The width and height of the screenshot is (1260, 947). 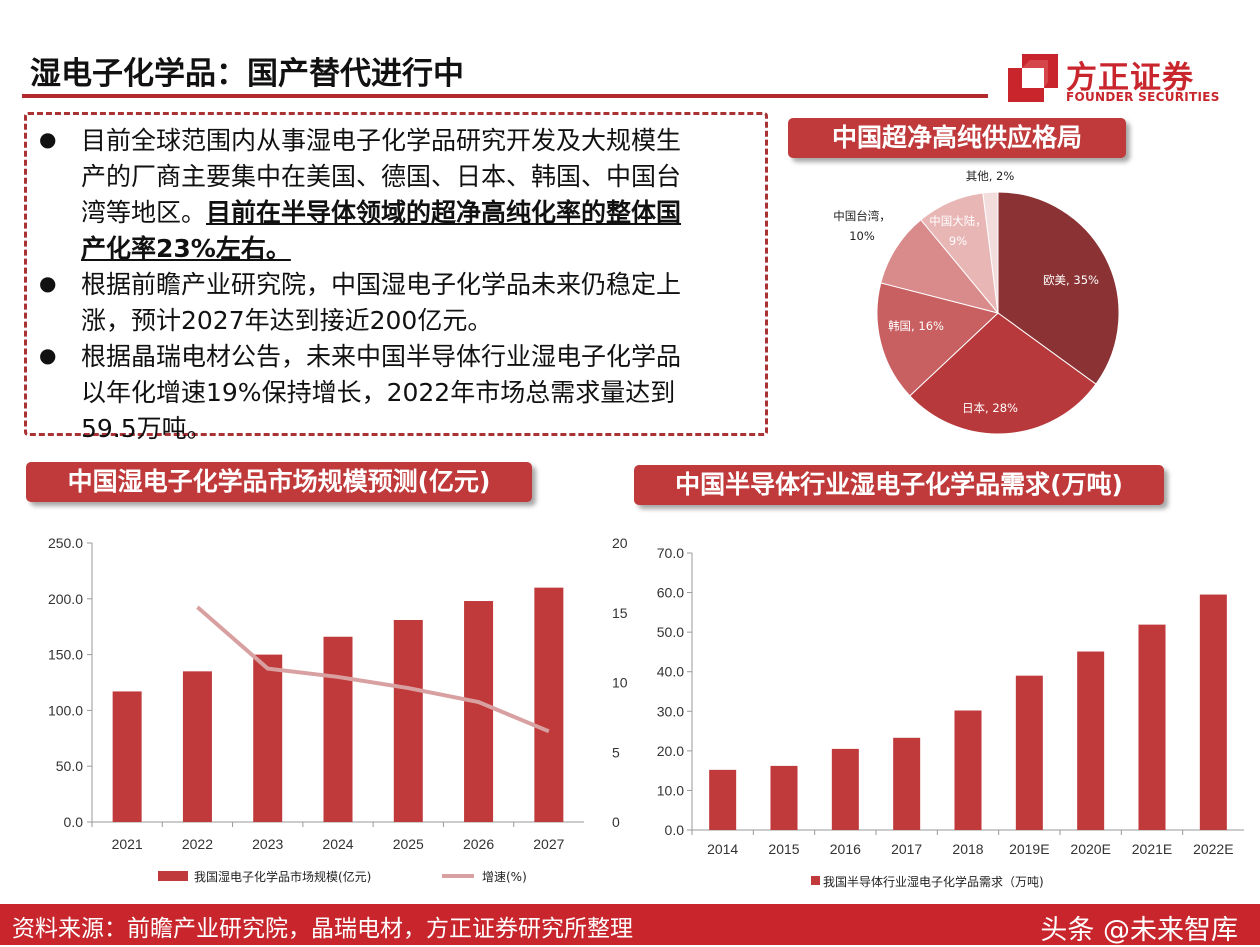 I want to click on bullet-line: 目前全球范围内从事湿电子化学品研究开发及大规模生, so click(x=381, y=140).